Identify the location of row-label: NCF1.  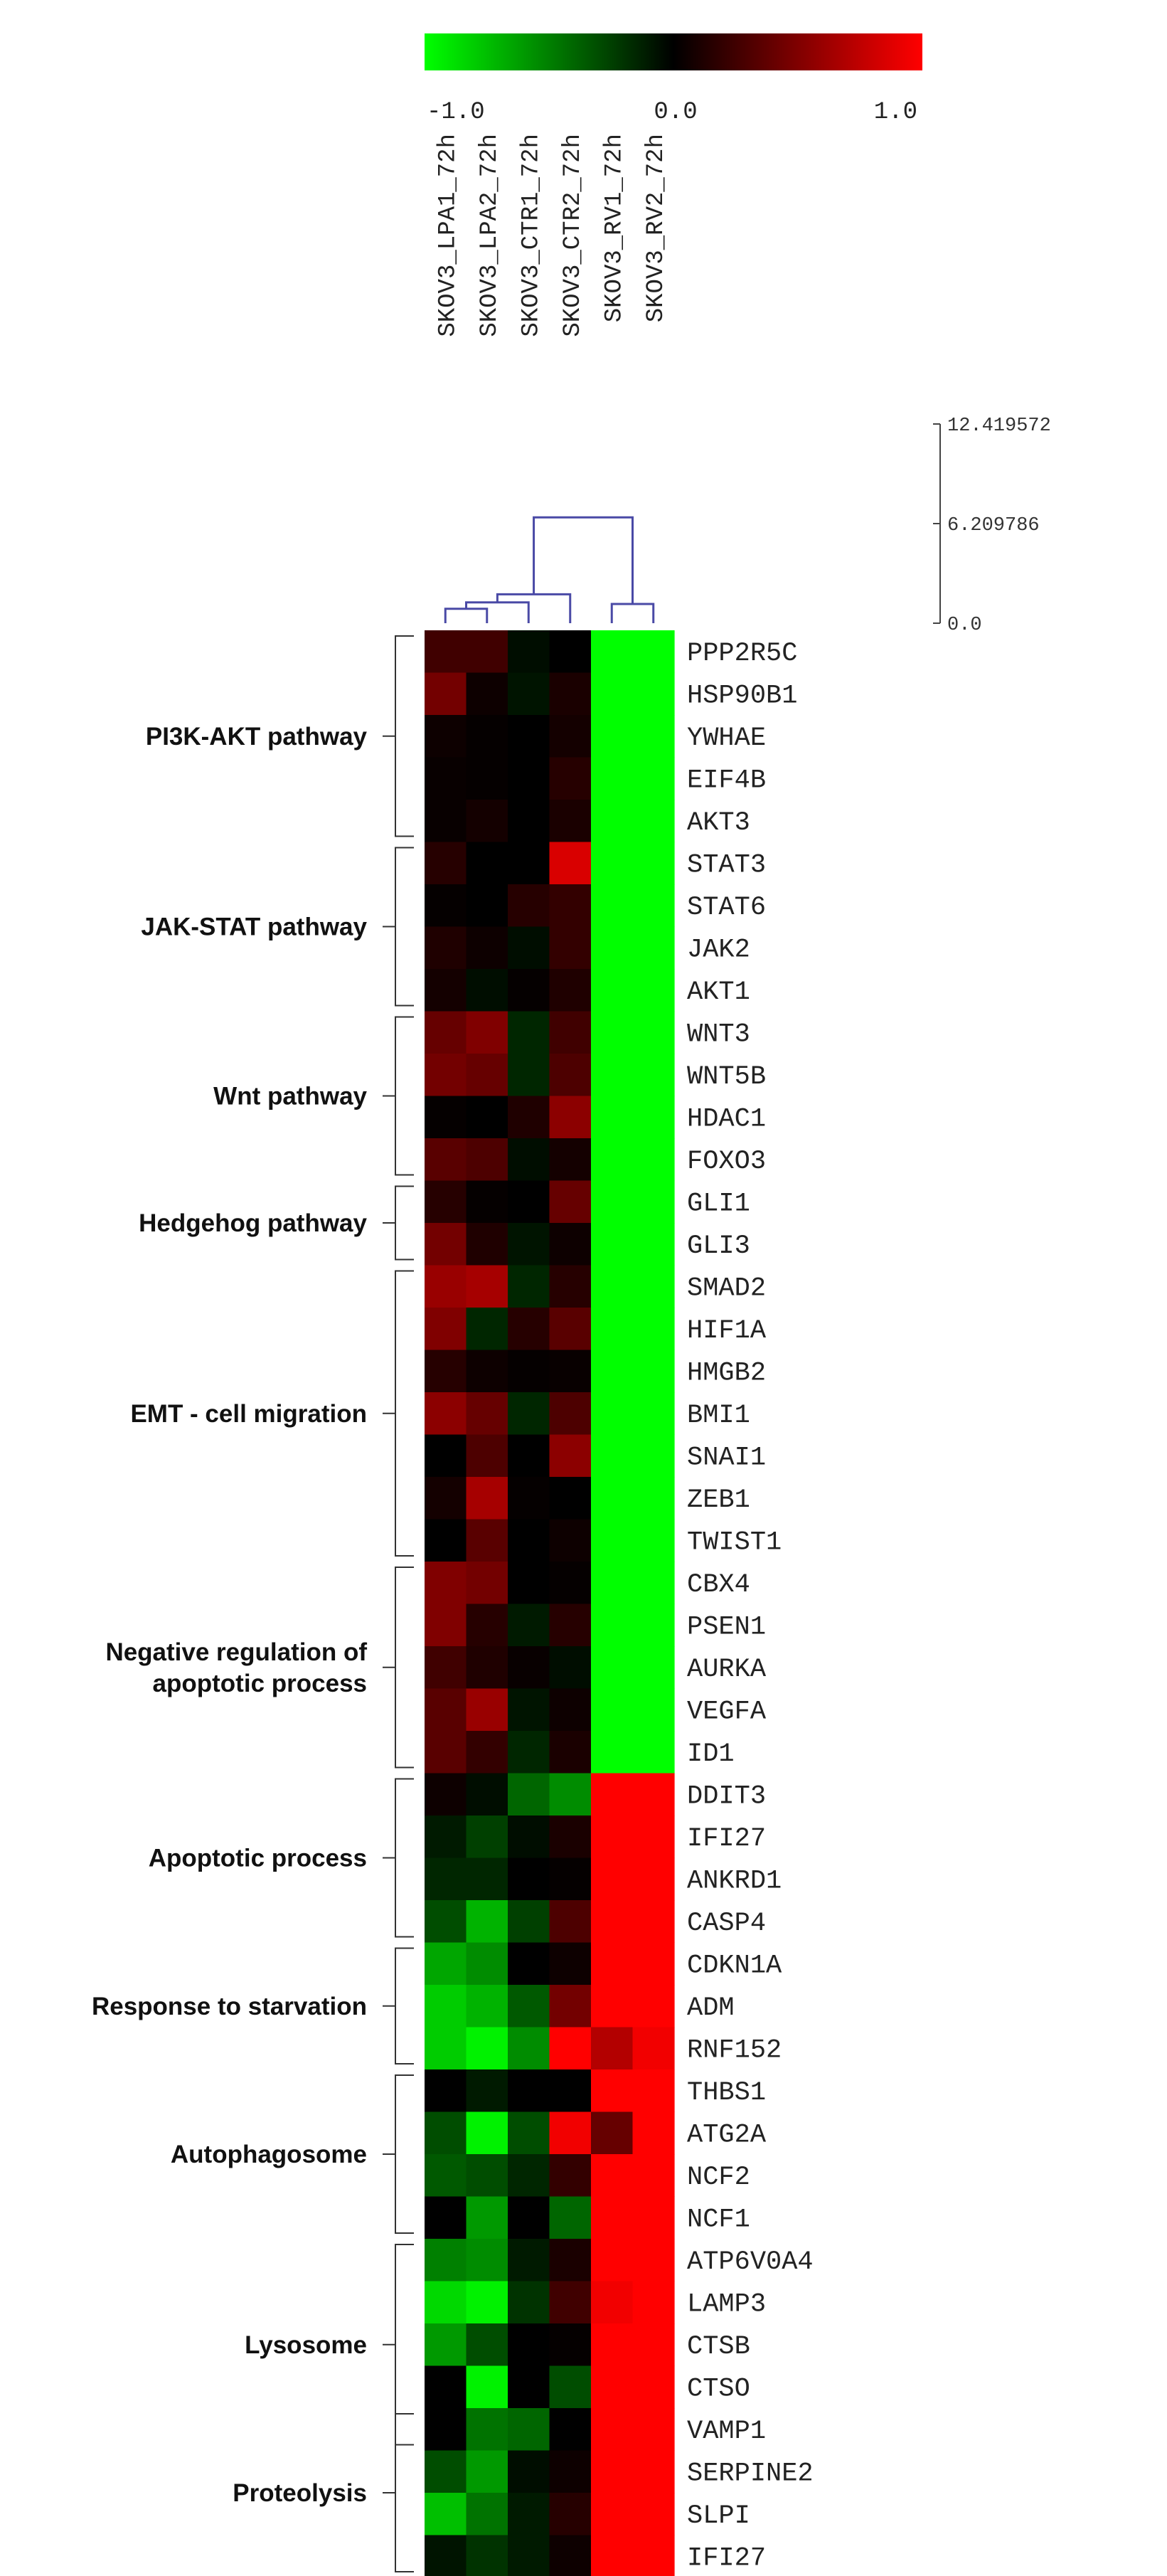
(718, 2220).